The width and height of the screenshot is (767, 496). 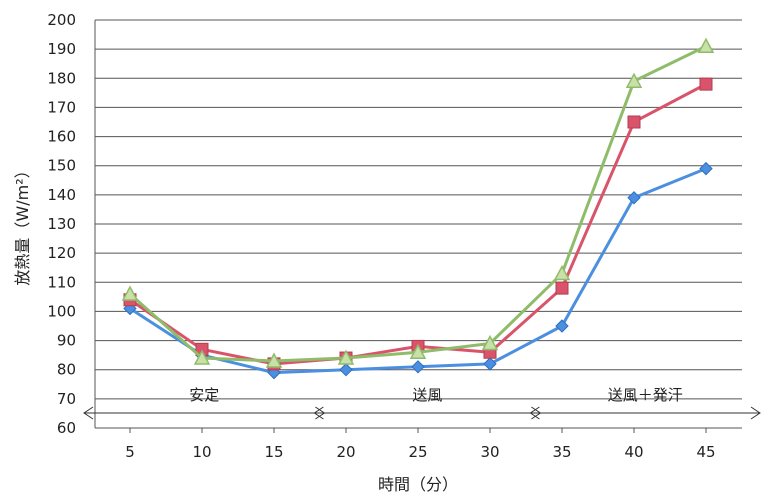 I want to click on y-tick-label: 60, so click(x=66, y=428).